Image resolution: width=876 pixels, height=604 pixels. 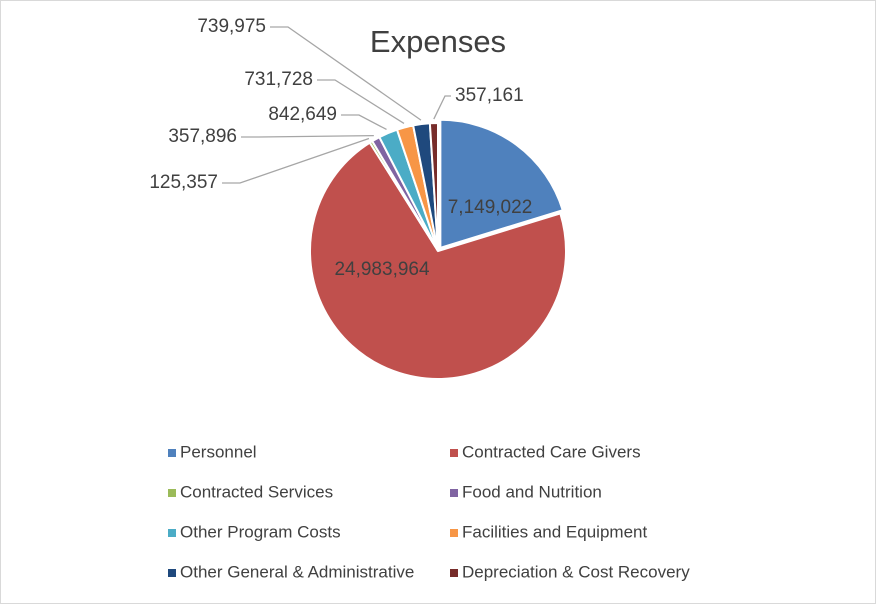 What do you see at coordinates (302, 114) in the screenshot?
I see `data-label: 842,649` at bounding box center [302, 114].